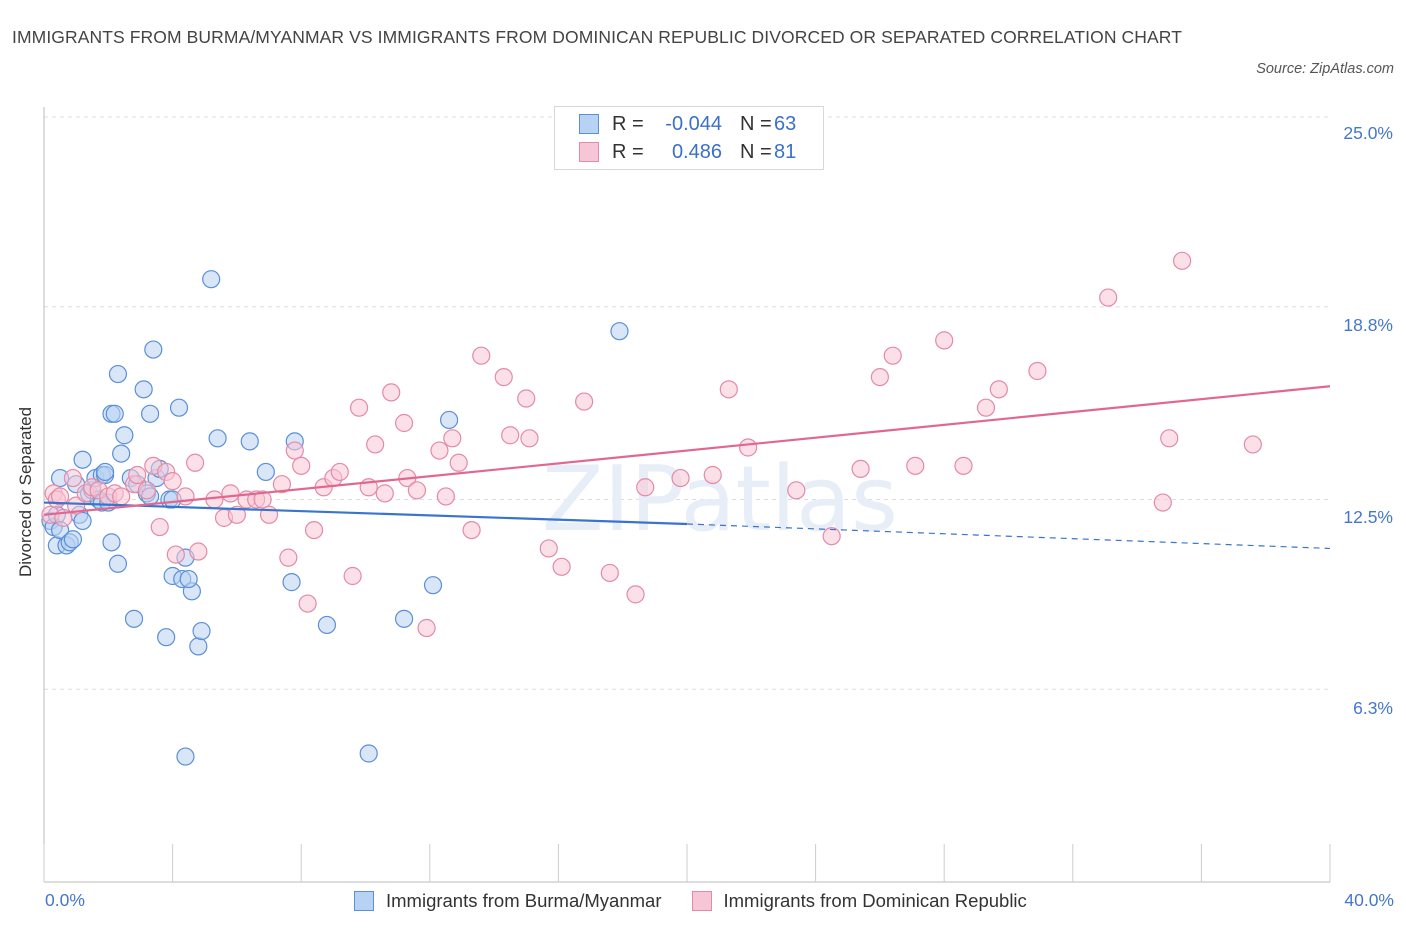 The image size is (1406, 930). Describe the element at coordinates (693, 123) in the screenshot. I see `legend-r-value: -0.044` at that location.